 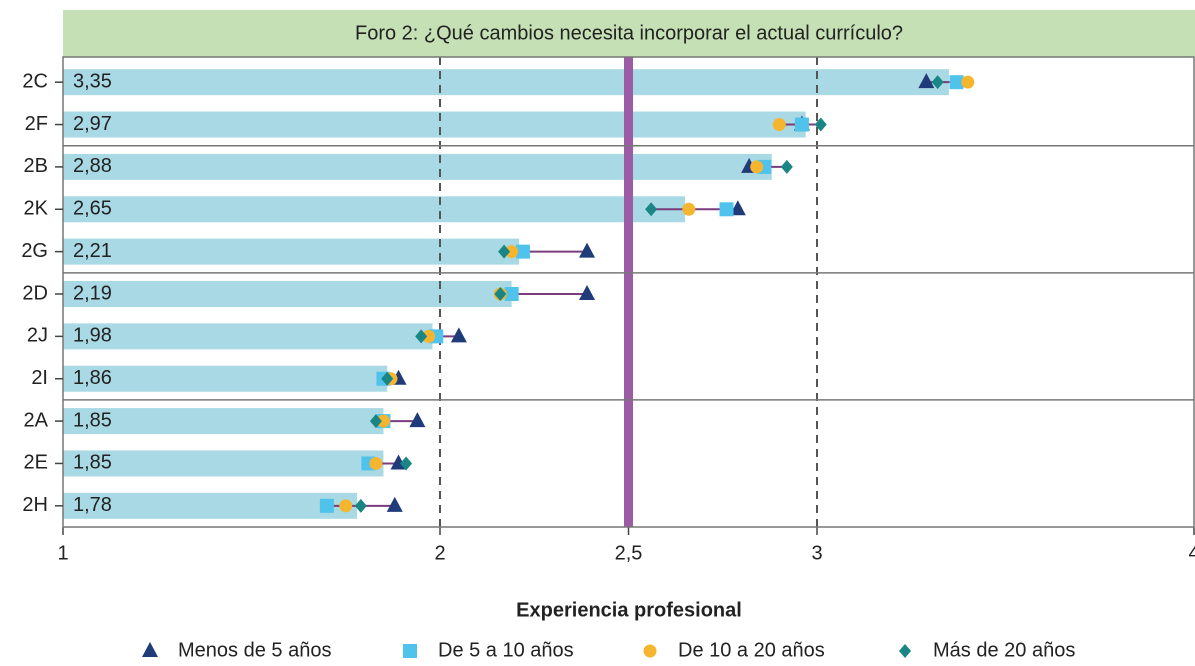 I want to click on x-tick-label: 4, so click(x=1191, y=553).